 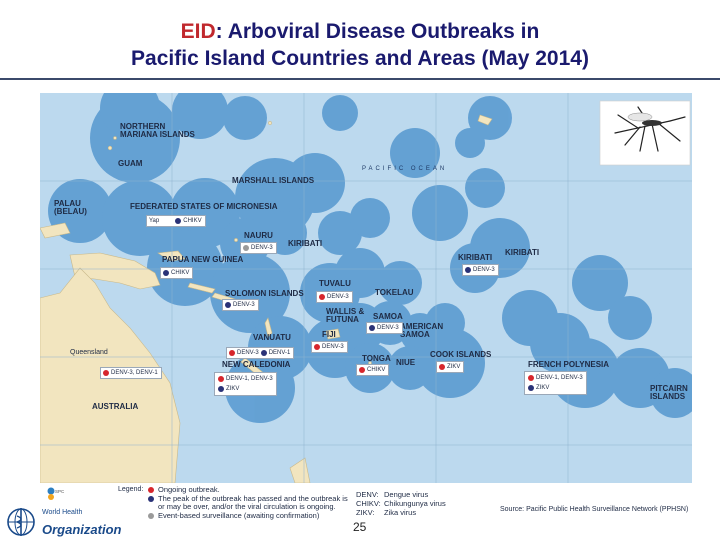 What do you see at coordinates (373, 370) in the screenshot?
I see `tag-tonga: CHIKV` at bounding box center [373, 370].